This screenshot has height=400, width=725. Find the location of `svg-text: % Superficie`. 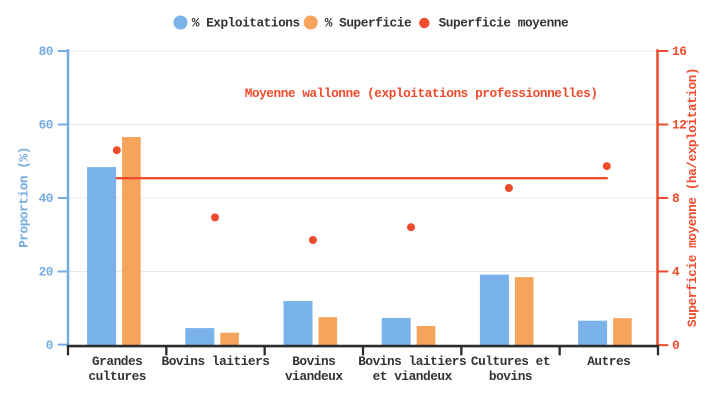

svg-text: % Superficie is located at coordinates (368, 23).